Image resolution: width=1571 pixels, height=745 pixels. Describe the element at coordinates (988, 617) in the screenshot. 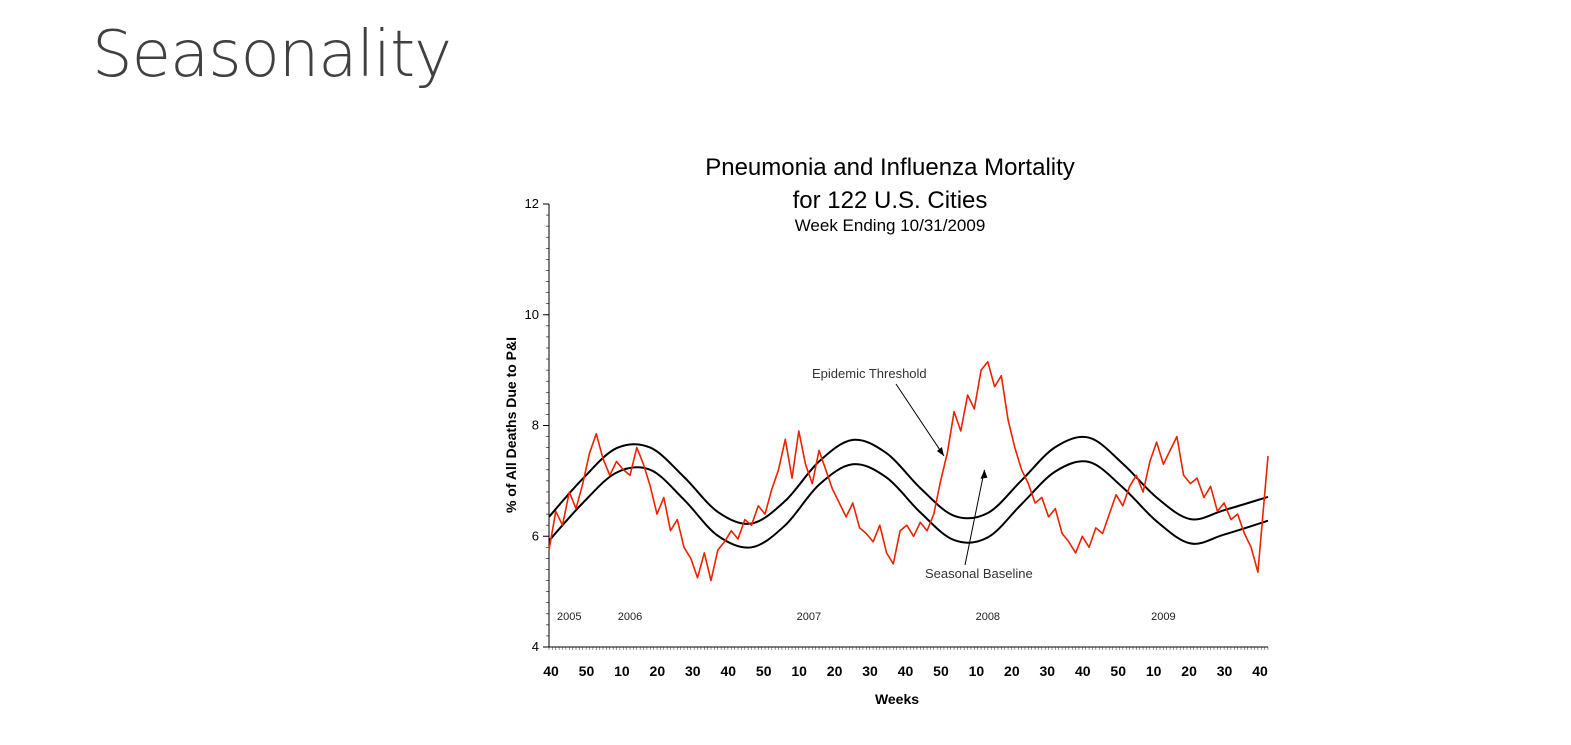

I see `year-label: 2008` at that location.